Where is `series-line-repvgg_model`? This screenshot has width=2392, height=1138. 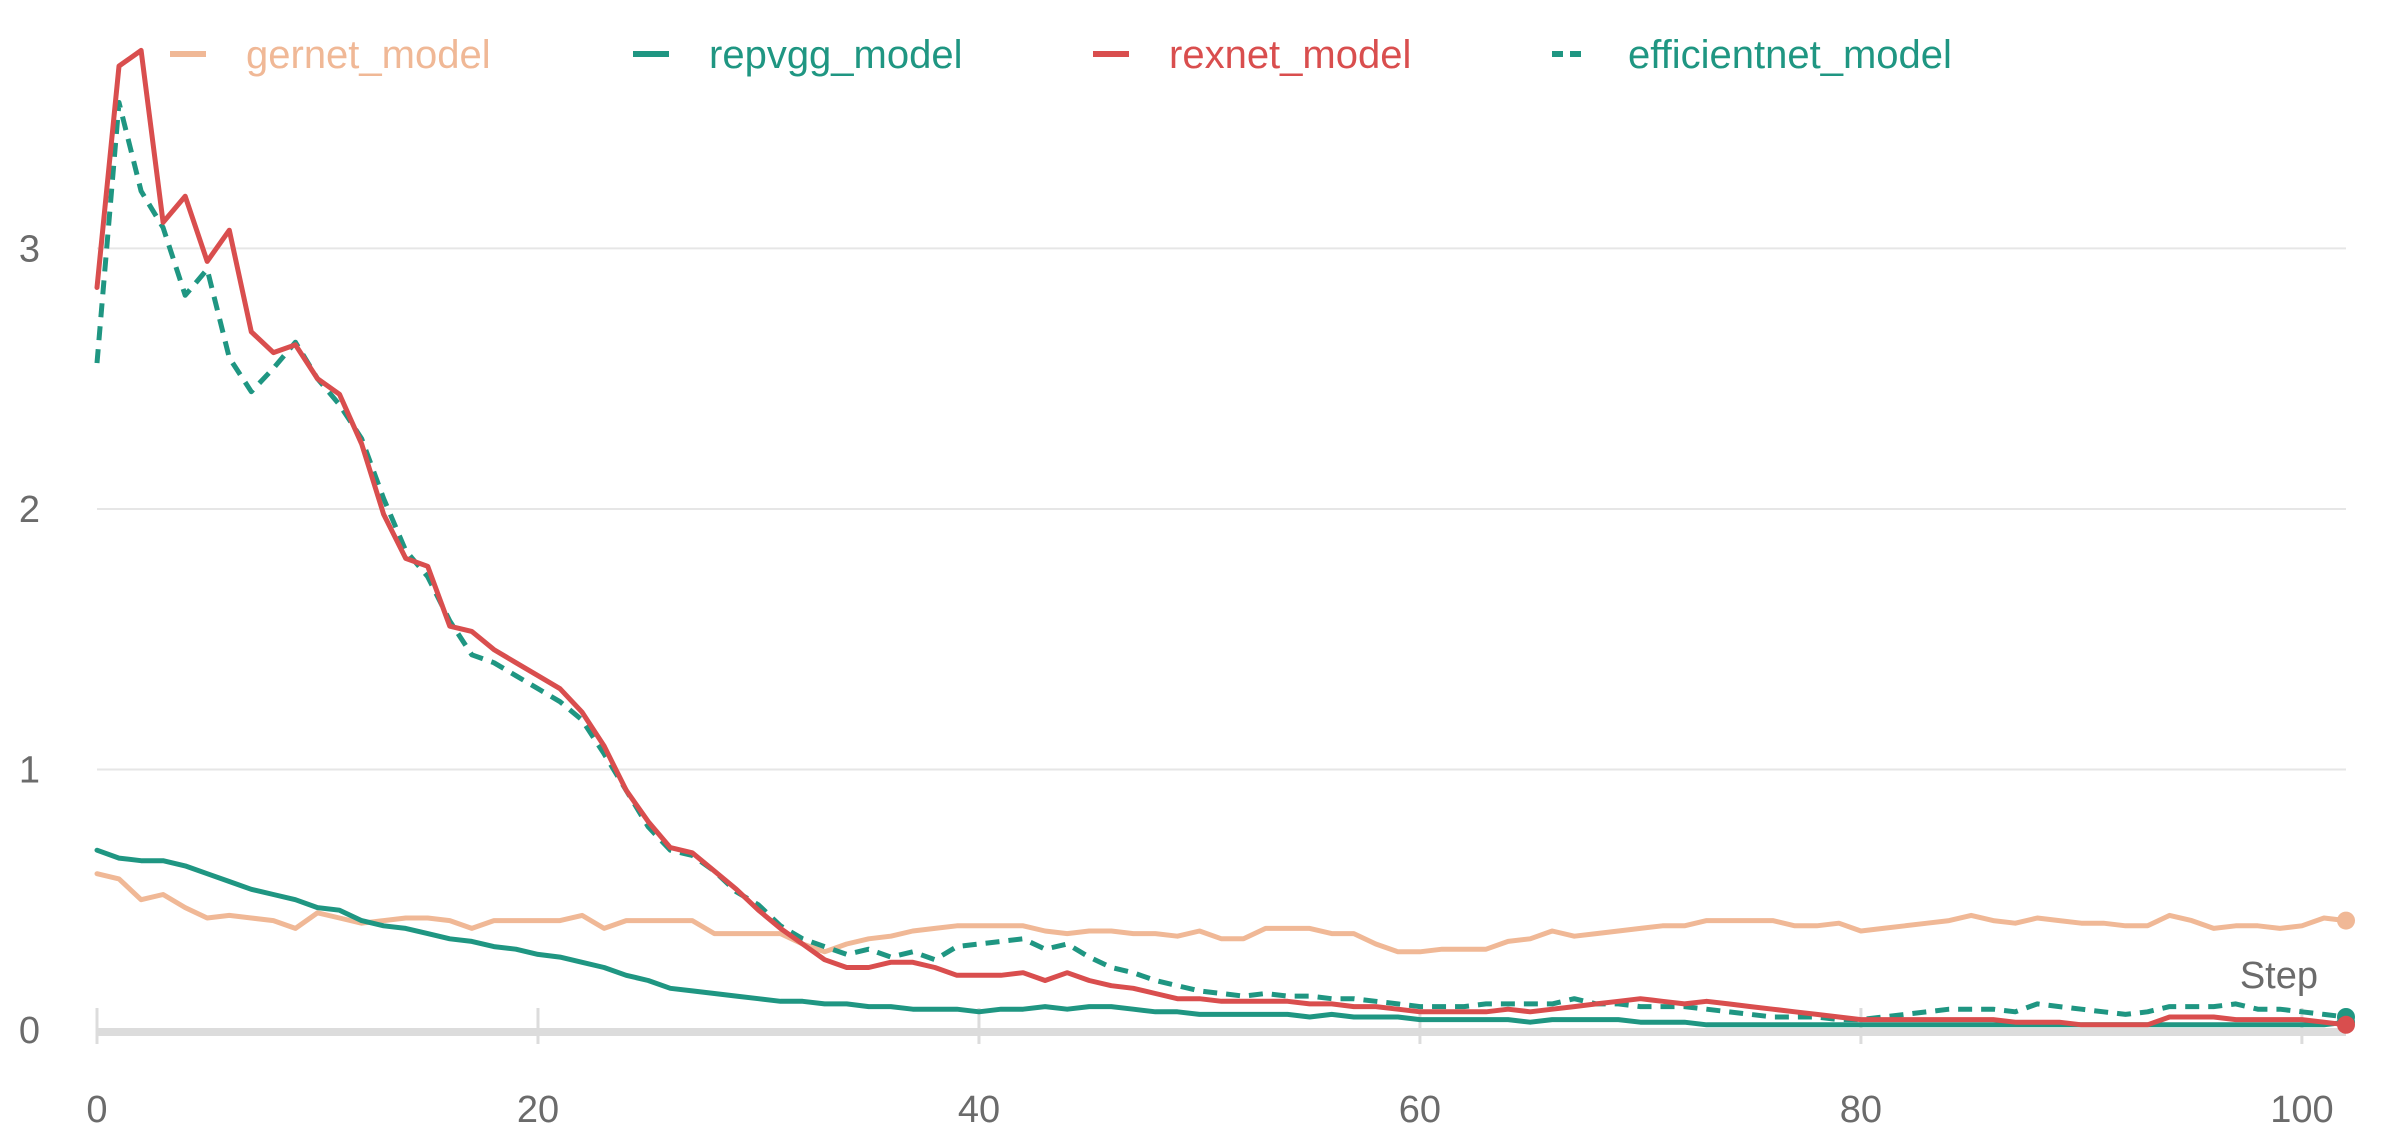
series-line-repvgg_model is located at coordinates (1221, 937).